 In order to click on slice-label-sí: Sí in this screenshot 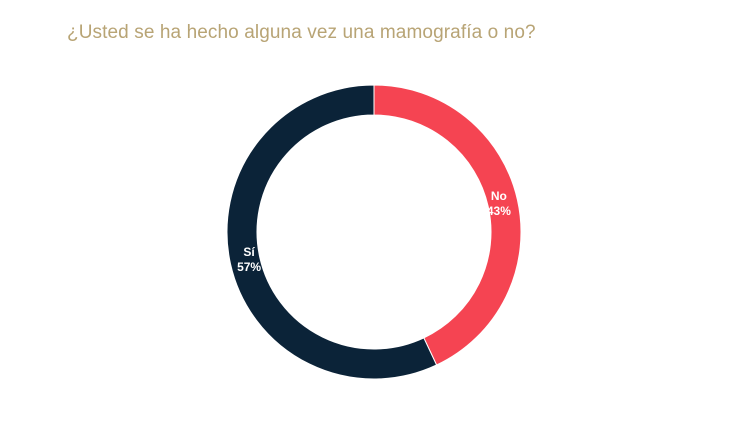, I will do `click(249, 252)`.